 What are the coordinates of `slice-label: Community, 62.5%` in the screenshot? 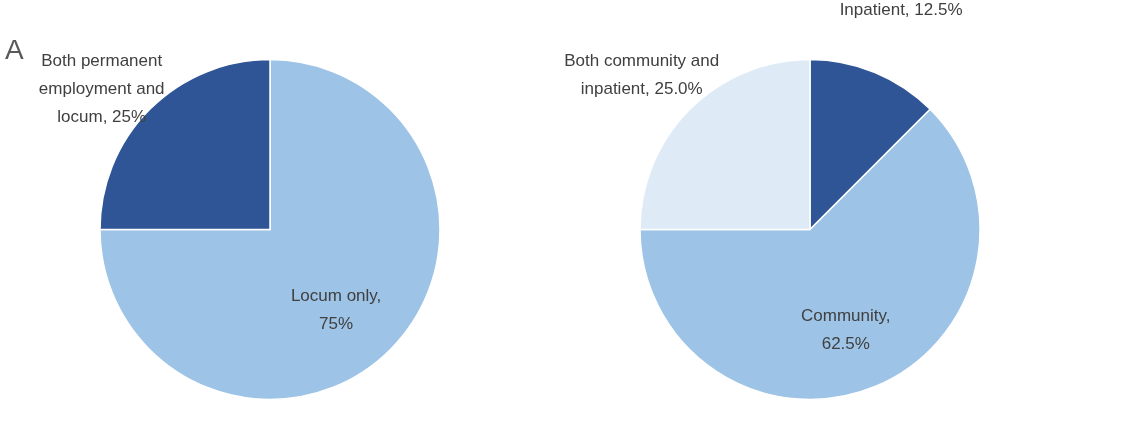 It's located at (846, 329).